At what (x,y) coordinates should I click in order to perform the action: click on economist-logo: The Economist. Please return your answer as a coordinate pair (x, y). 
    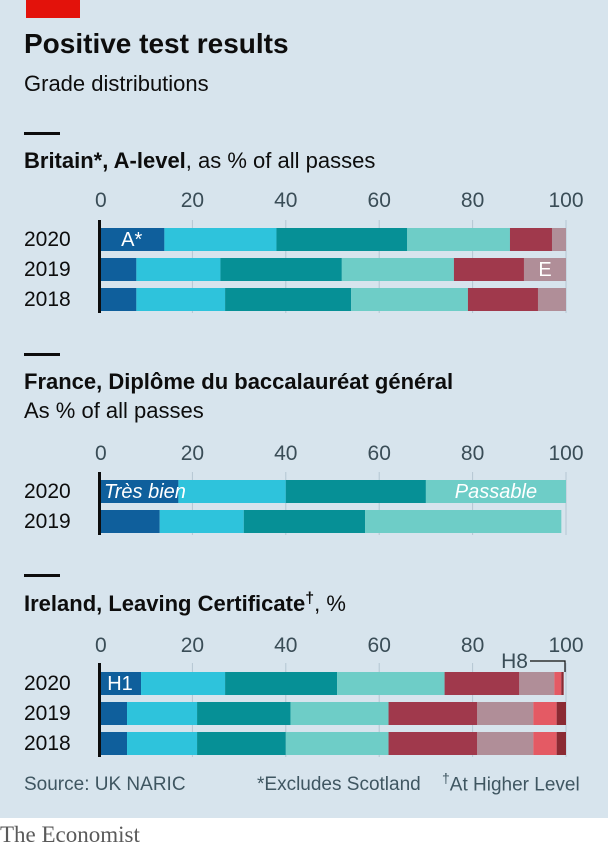
    Looking at the image, I should click on (70, 834).